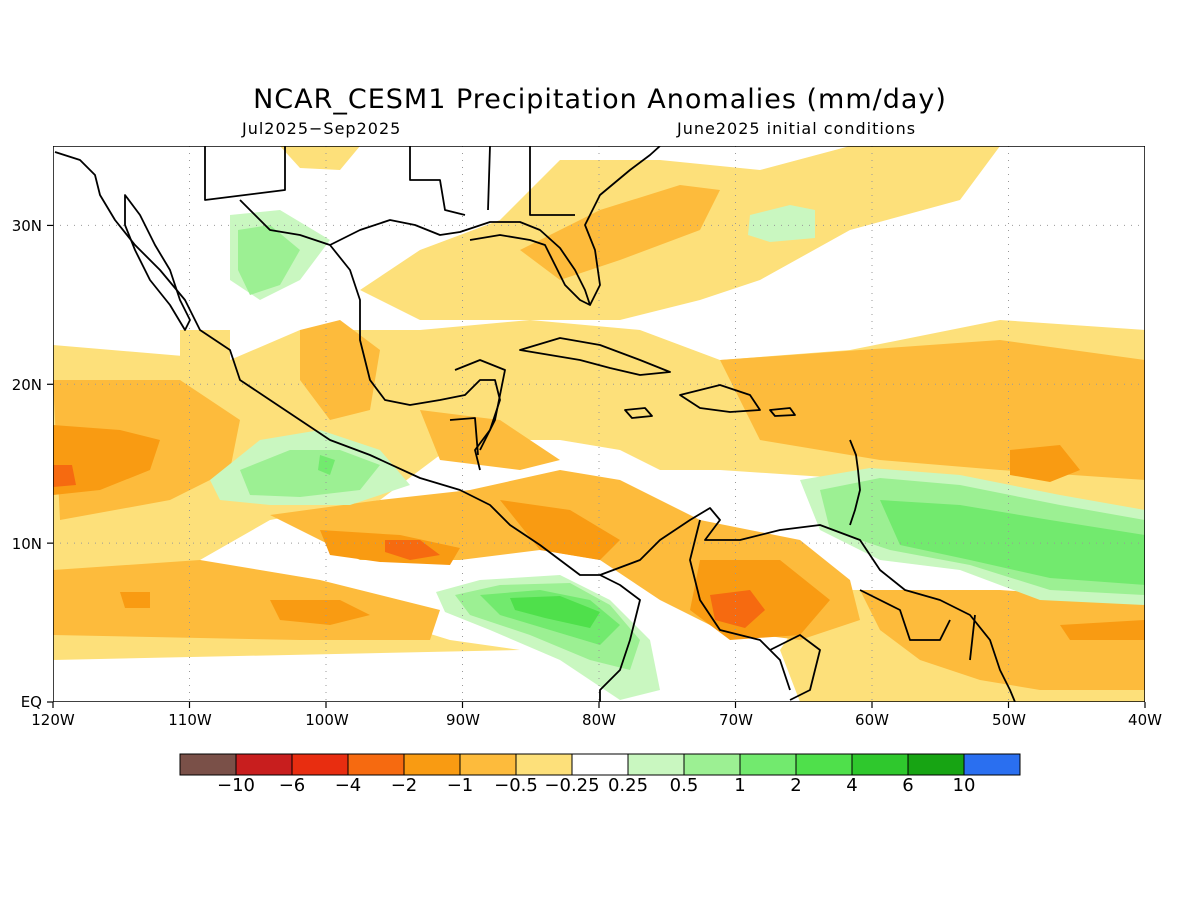 This screenshot has width=1200, height=900. Describe the element at coordinates (322, 128) in the screenshot. I see `valid-period: Jul2025−Sep2025` at that location.